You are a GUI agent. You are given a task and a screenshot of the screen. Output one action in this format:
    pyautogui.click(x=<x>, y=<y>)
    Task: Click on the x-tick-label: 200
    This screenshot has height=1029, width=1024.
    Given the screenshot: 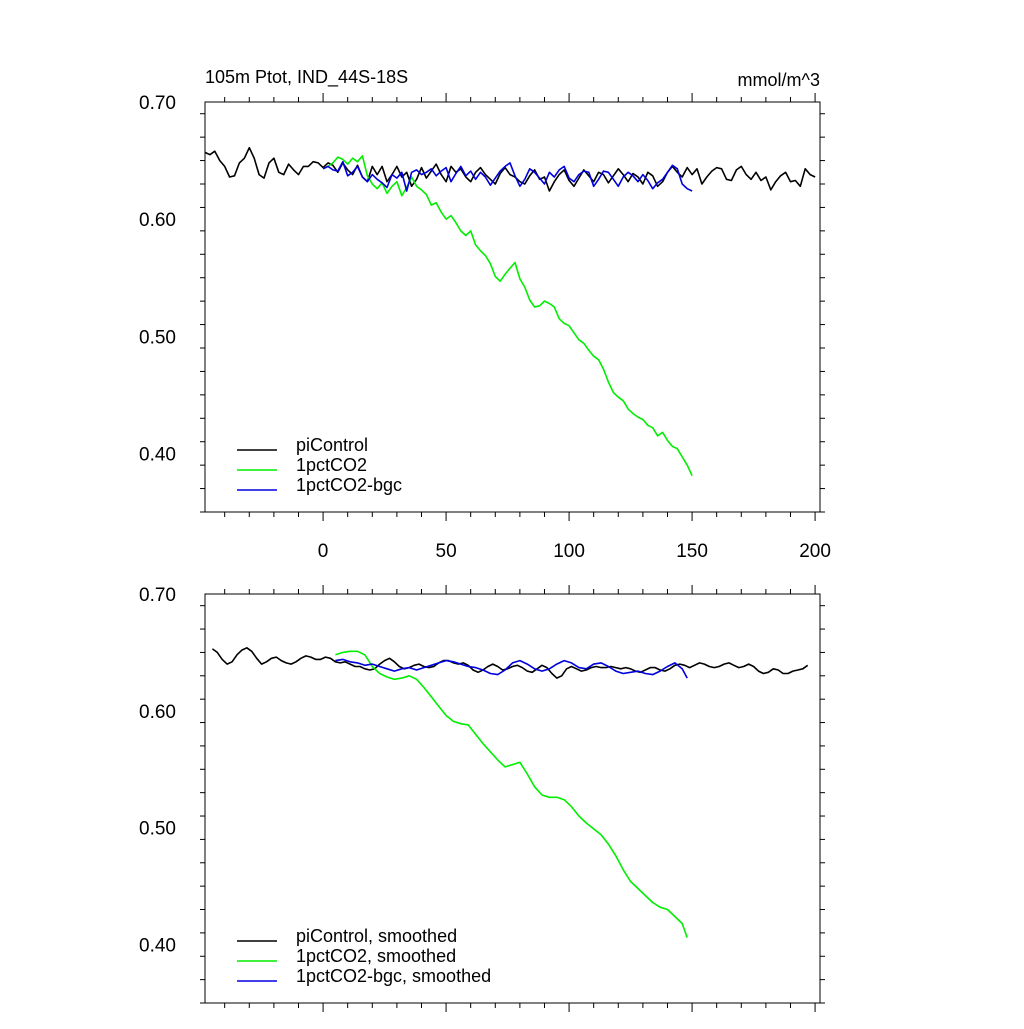 What is the action you would take?
    pyautogui.click(x=815, y=551)
    